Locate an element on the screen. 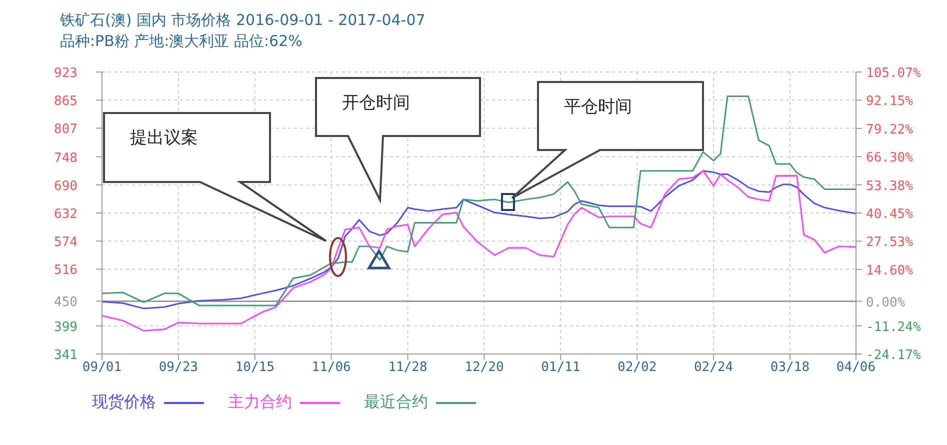 The height and width of the screenshot is (445, 947). y-tick-label: 341 is located at coordinates (66, 355).